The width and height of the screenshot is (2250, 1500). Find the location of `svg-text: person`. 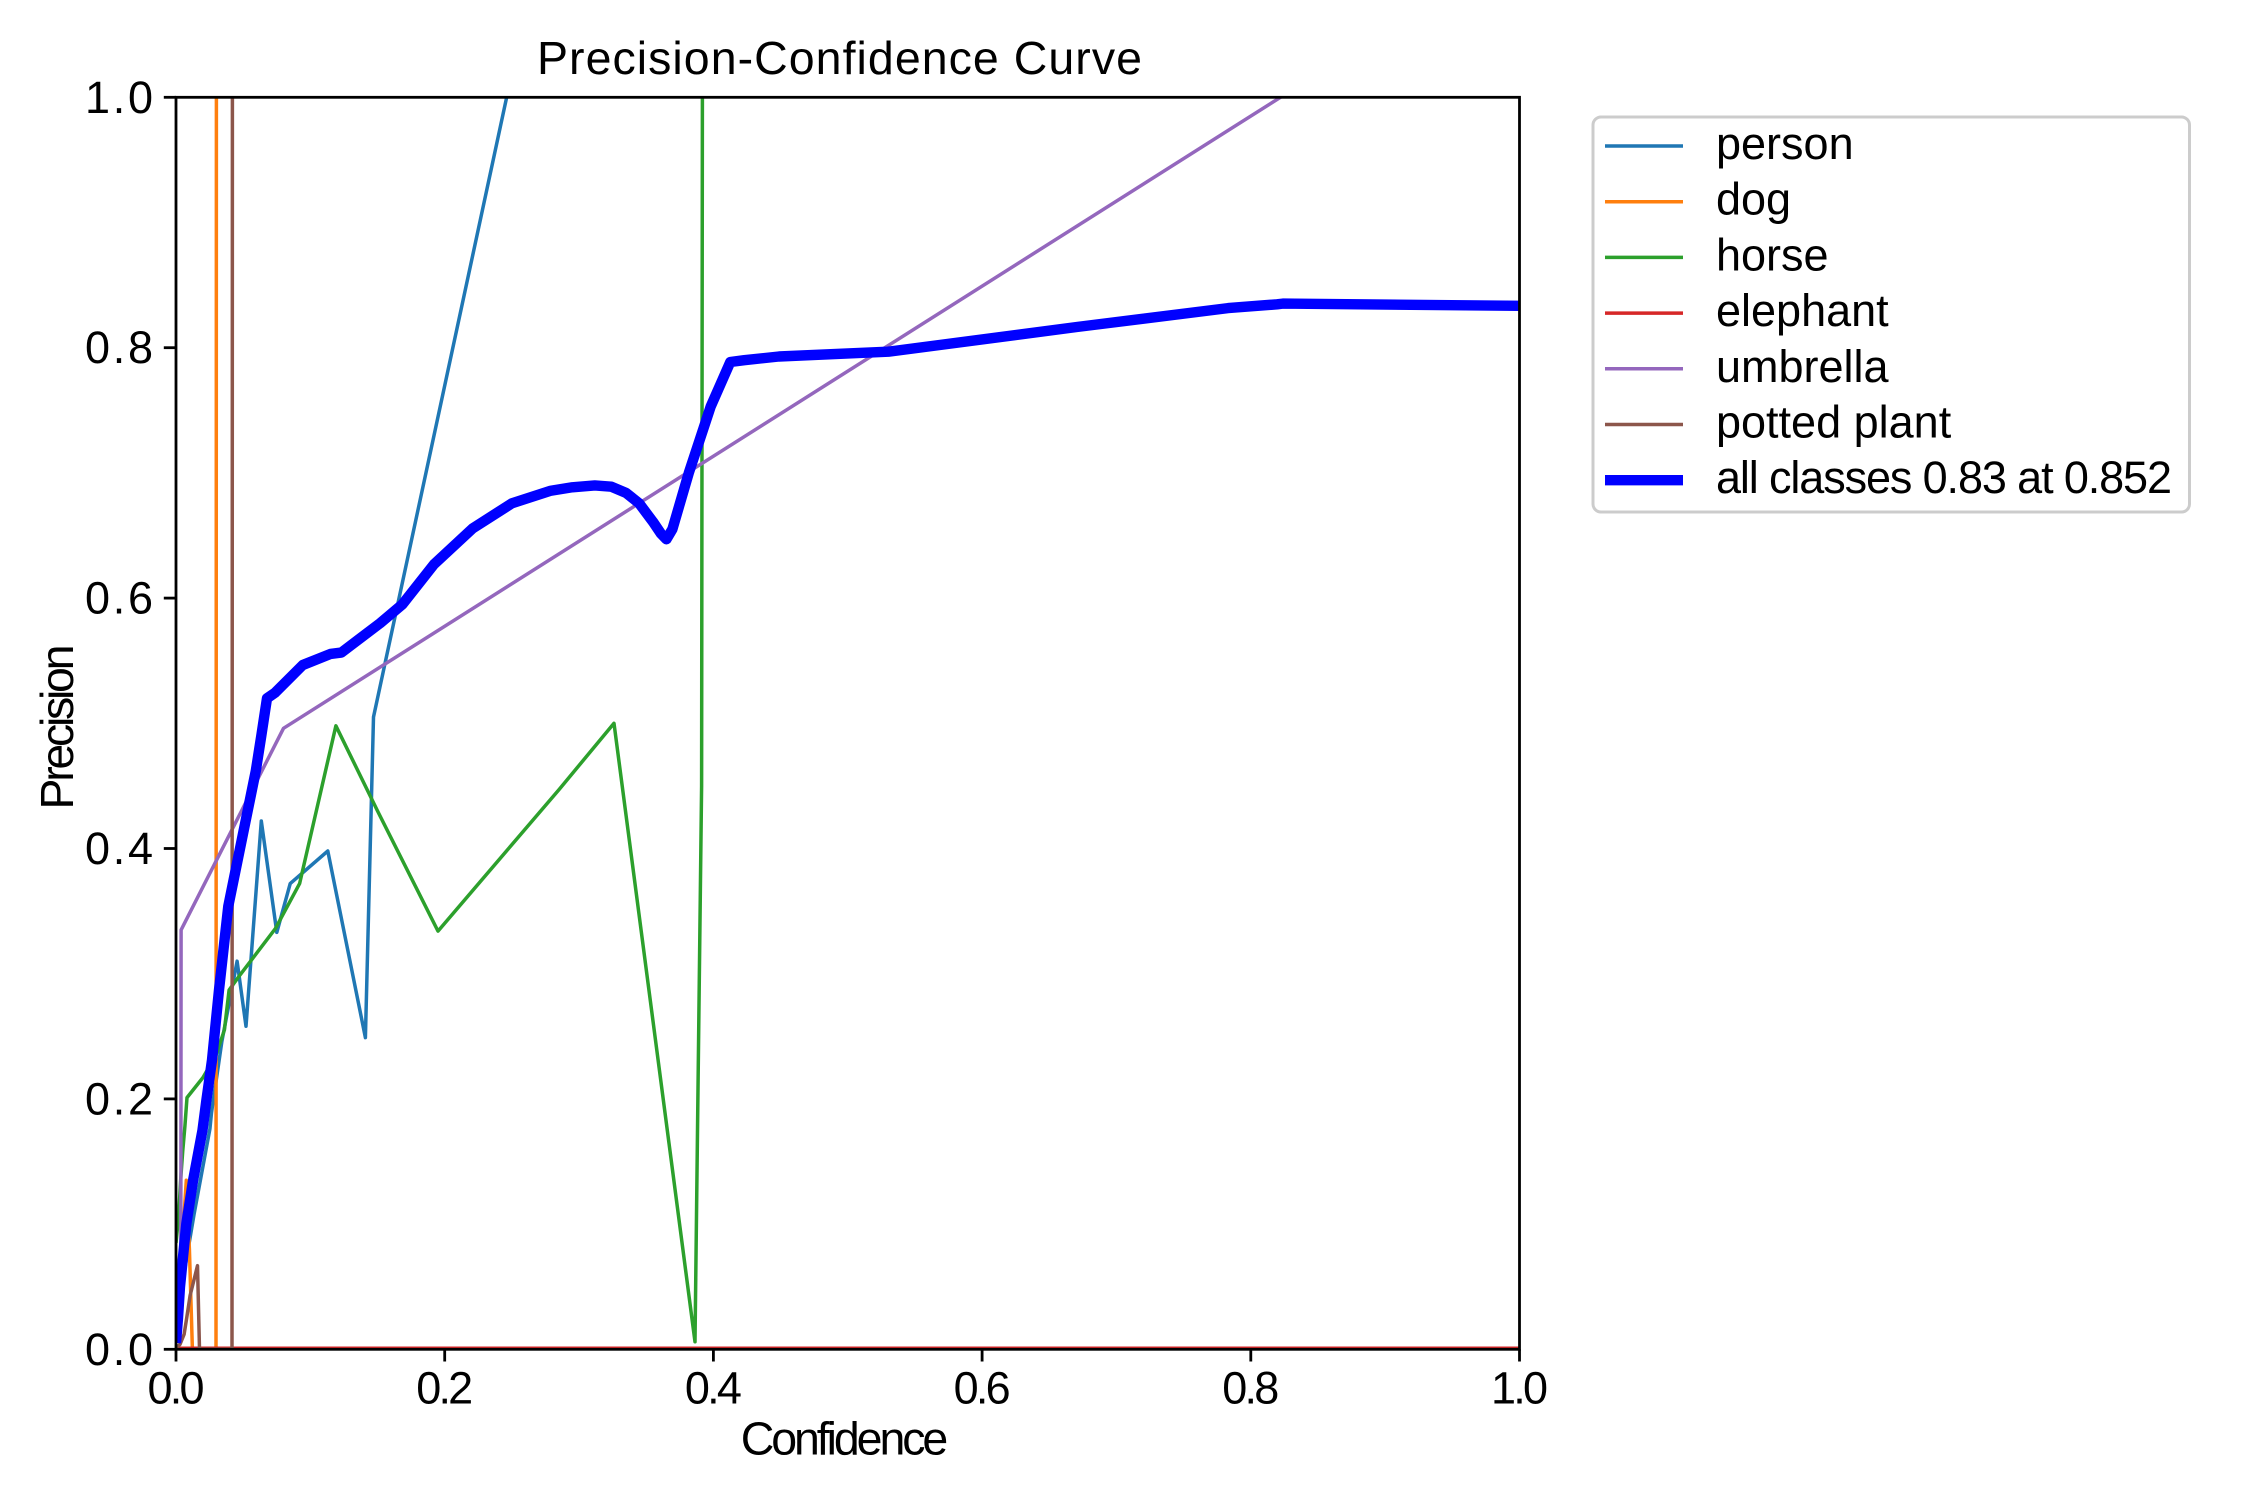

svg-text: person is located at coordinates (1785, 143).